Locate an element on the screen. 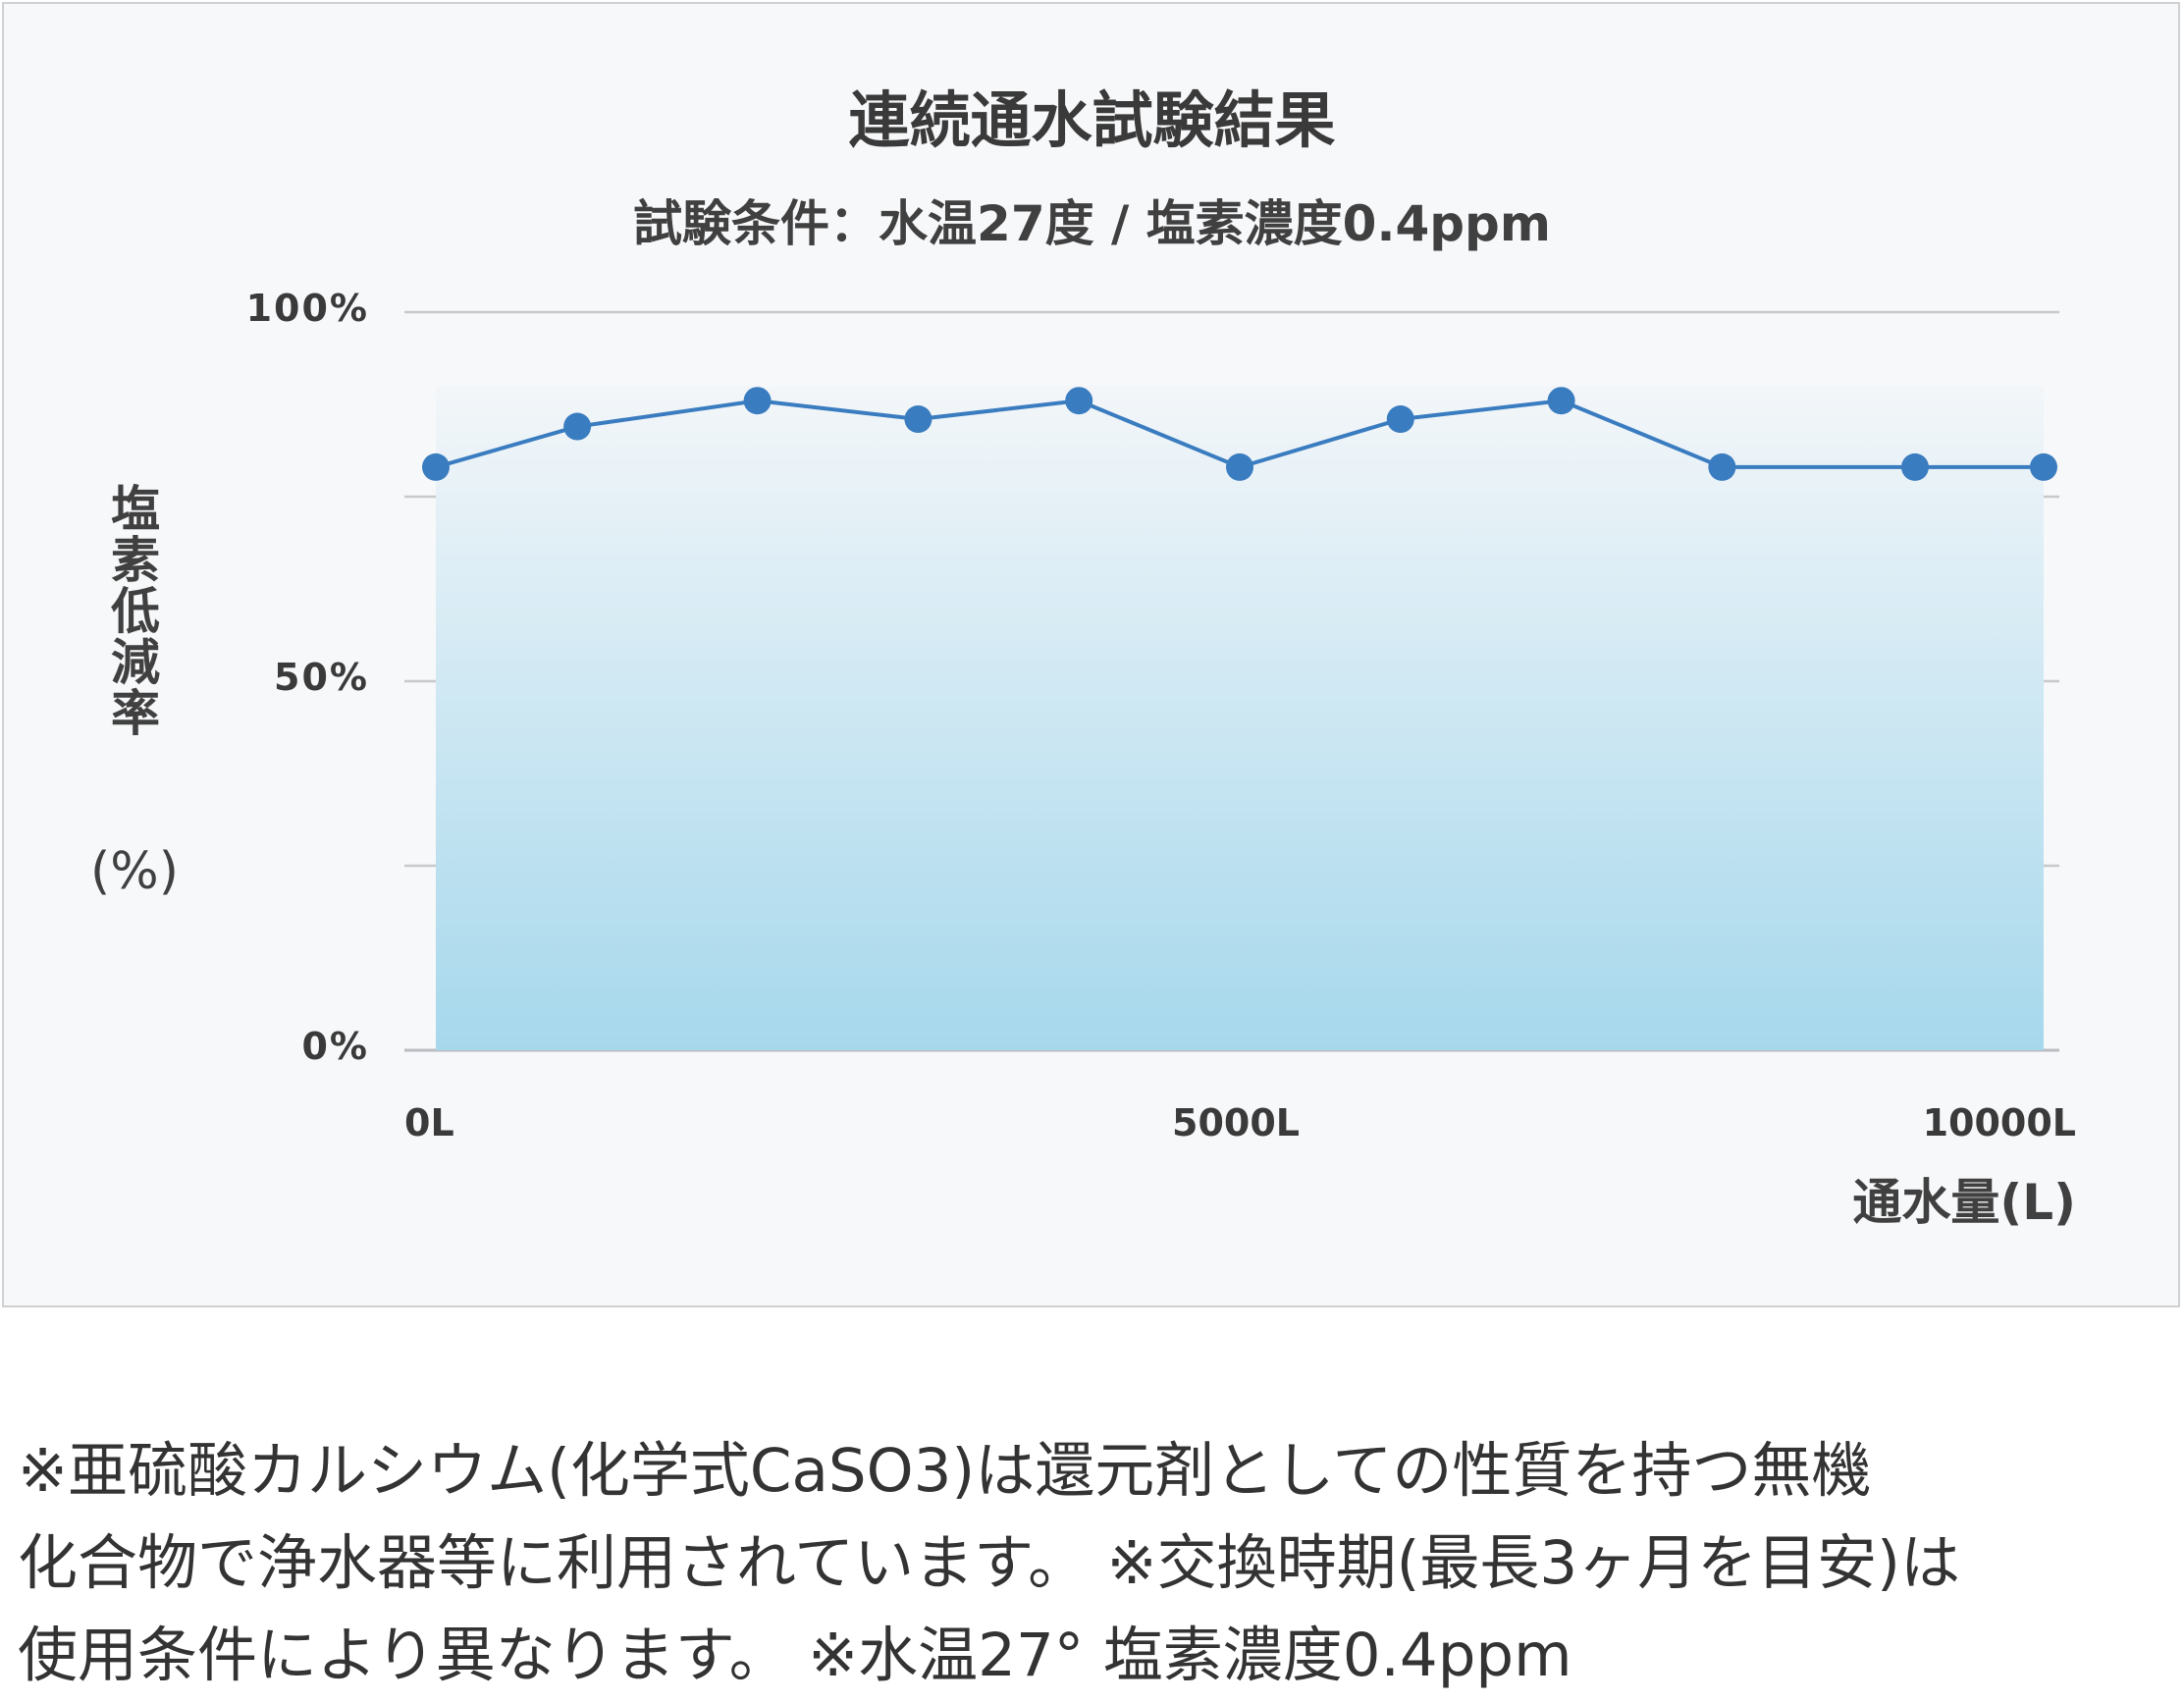  y-tick-label: 0% is located at coordinates (335, 1046).